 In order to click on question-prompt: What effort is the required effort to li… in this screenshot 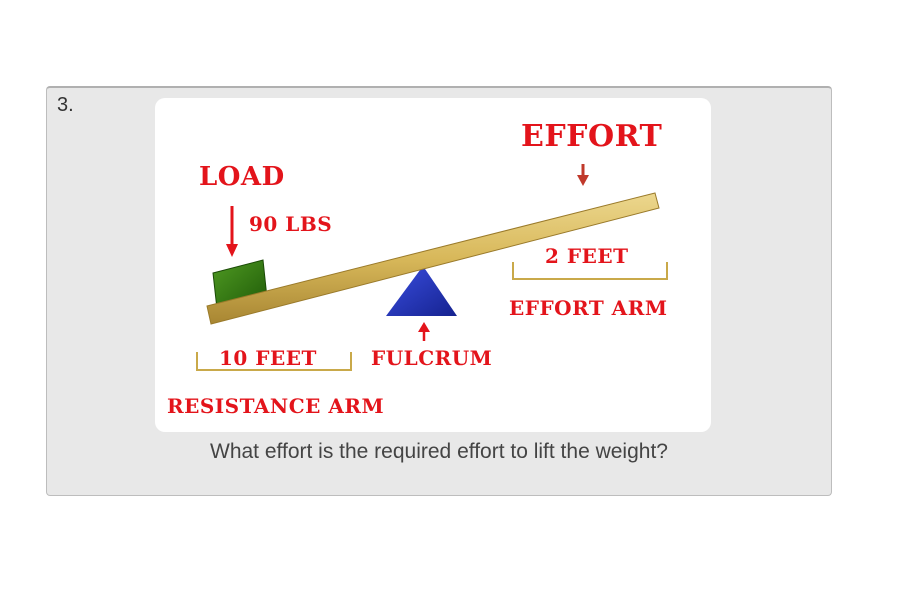, I will do `click(439, 451)`.